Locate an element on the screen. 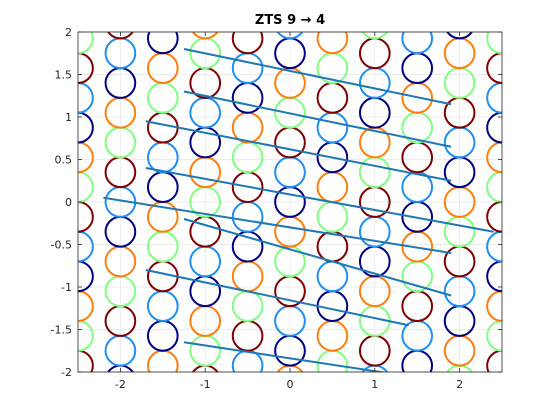  x-tick-label: -1 is located at coordinates (205, 384).